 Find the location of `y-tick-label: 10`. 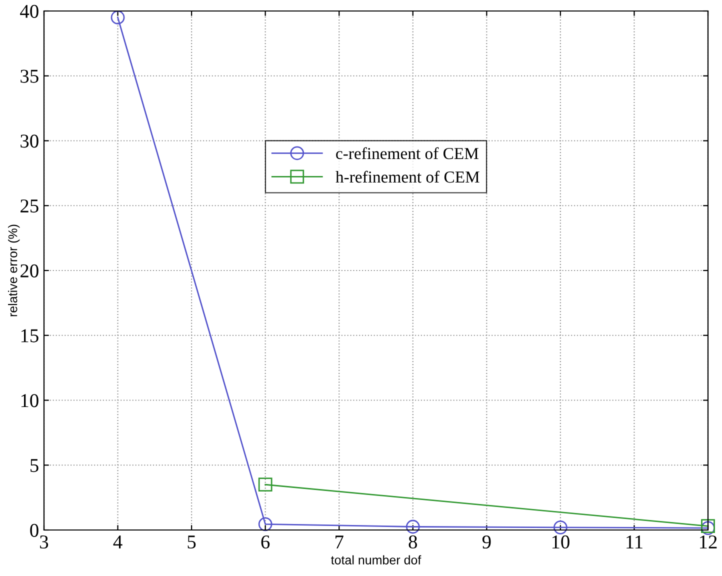

y-tick-label: 10 is located at coordinates (29, 401).